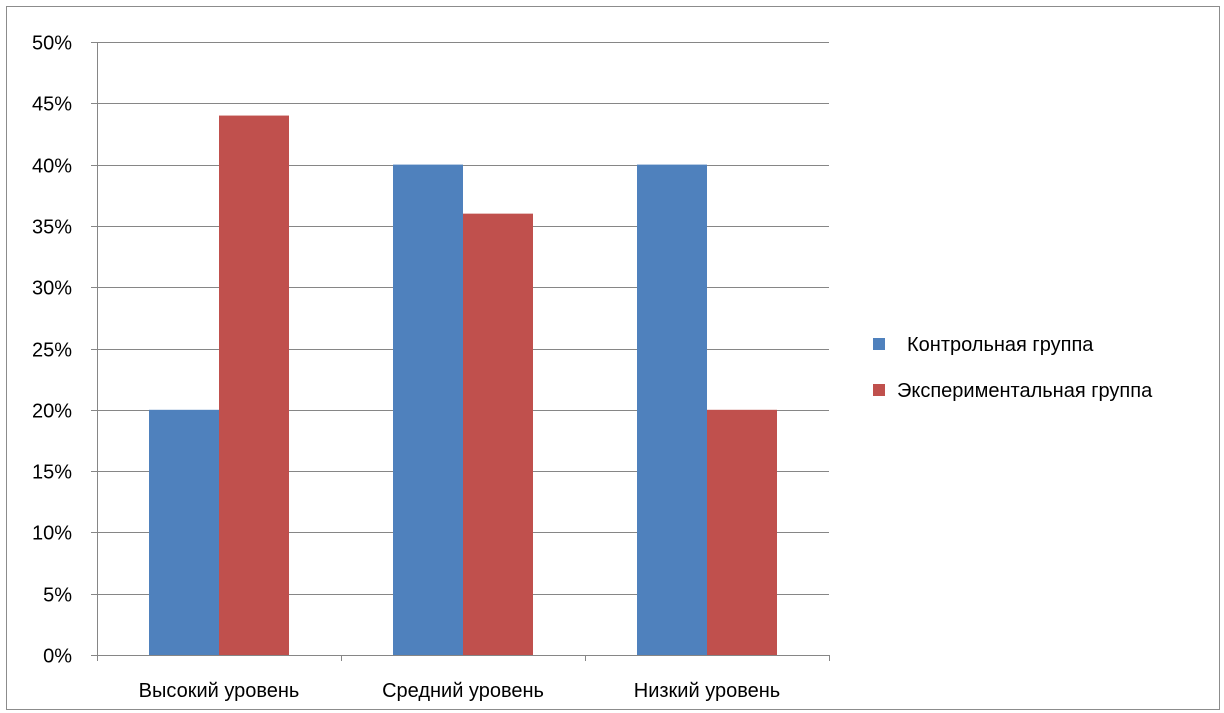 The height and width of the screenshot is (713, 1224). I want to click on y-tick-label: 15%, so click(52, 473).